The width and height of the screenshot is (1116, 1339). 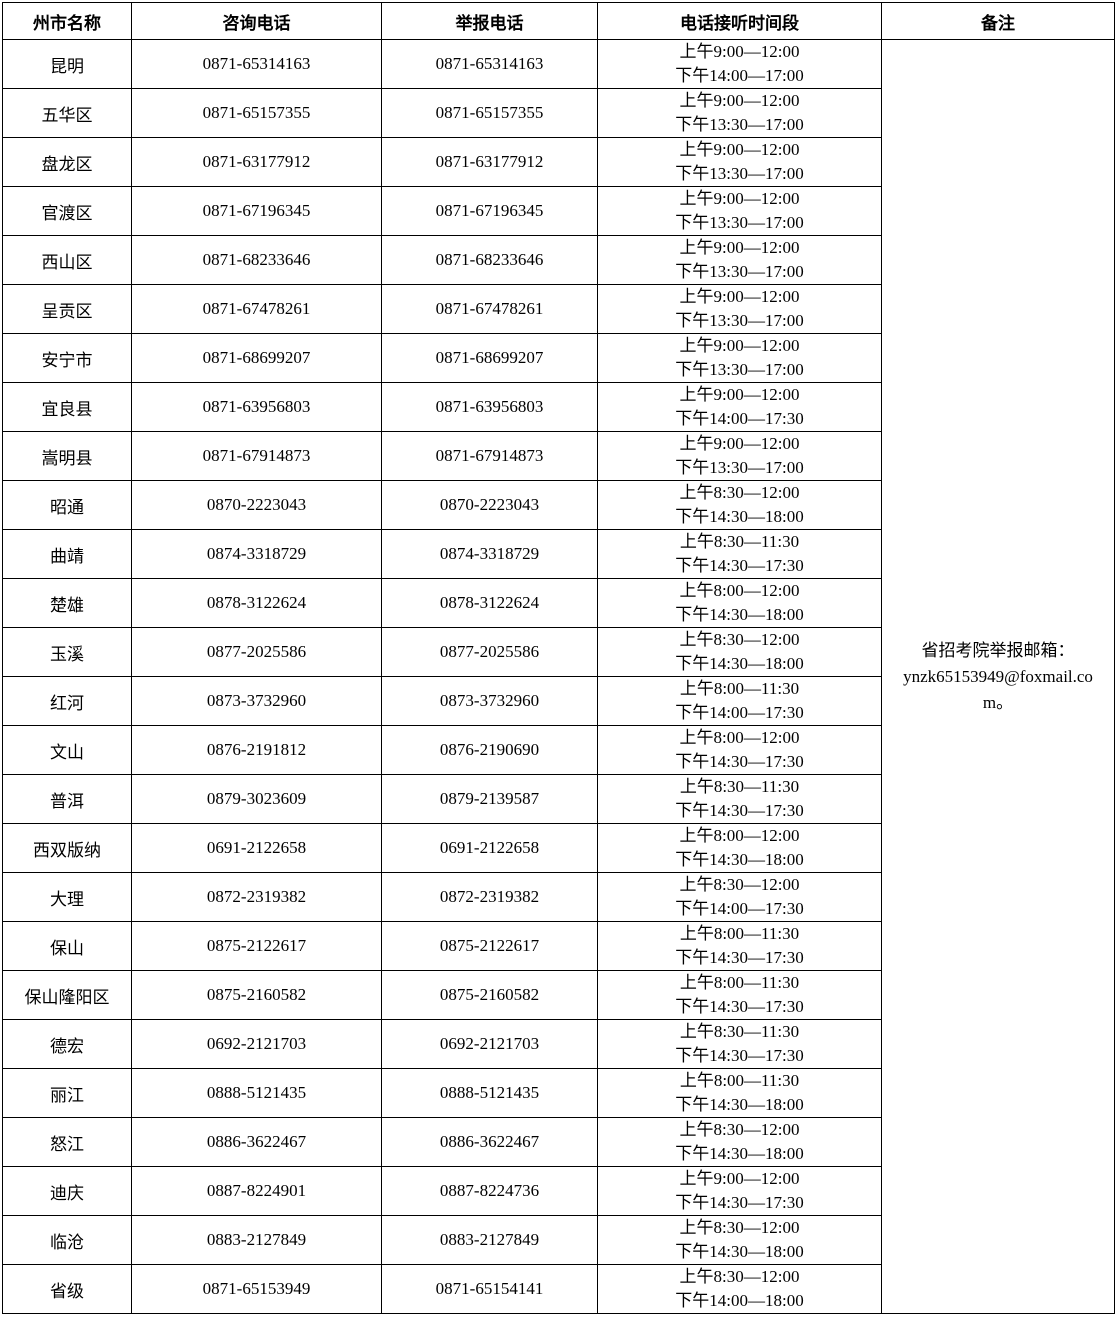 What do you see at coordinates (489, 64) in the screenshot?
I see `report-phone-cell: 0871-65314163` at bounding box center [489, 64].